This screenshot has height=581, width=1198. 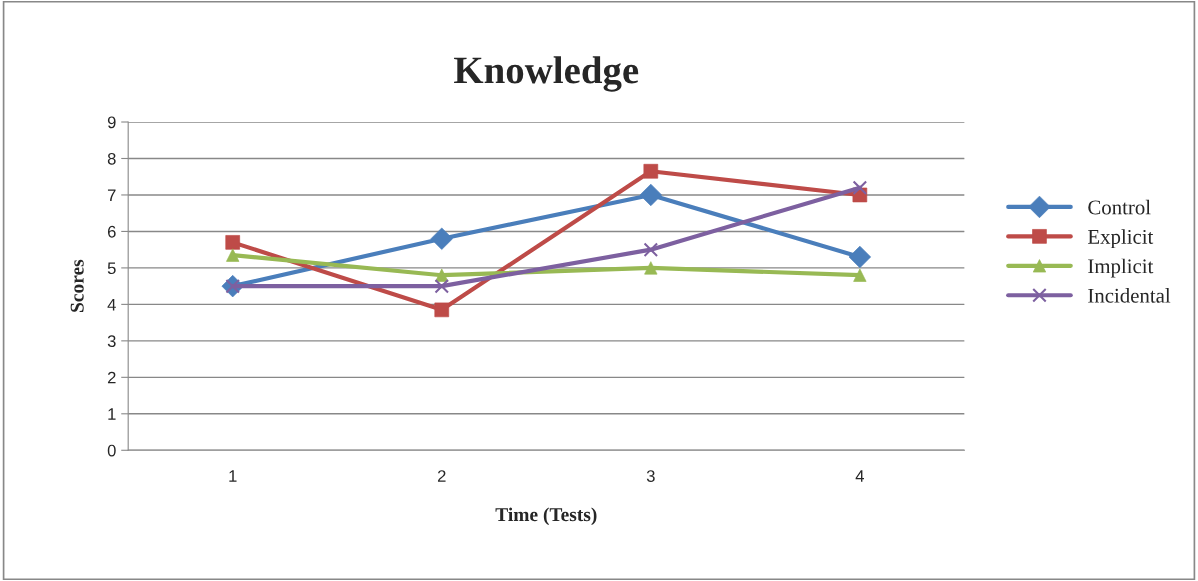 I want to click on y-tick-label: 0, so click(x=111, y=450).